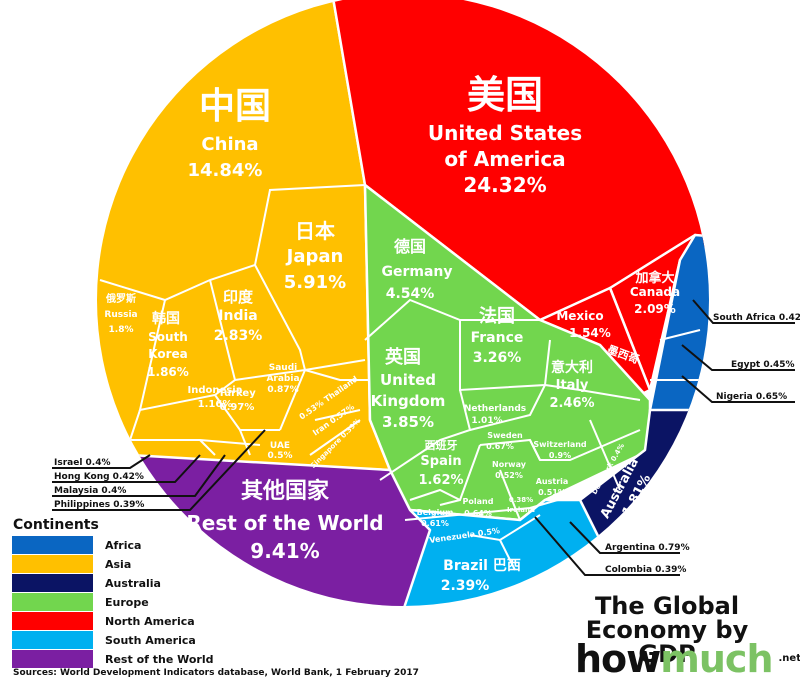 This screenshot has width=800, height=686. I want to click on belgium-value: 0.61%, so click(435, 523).